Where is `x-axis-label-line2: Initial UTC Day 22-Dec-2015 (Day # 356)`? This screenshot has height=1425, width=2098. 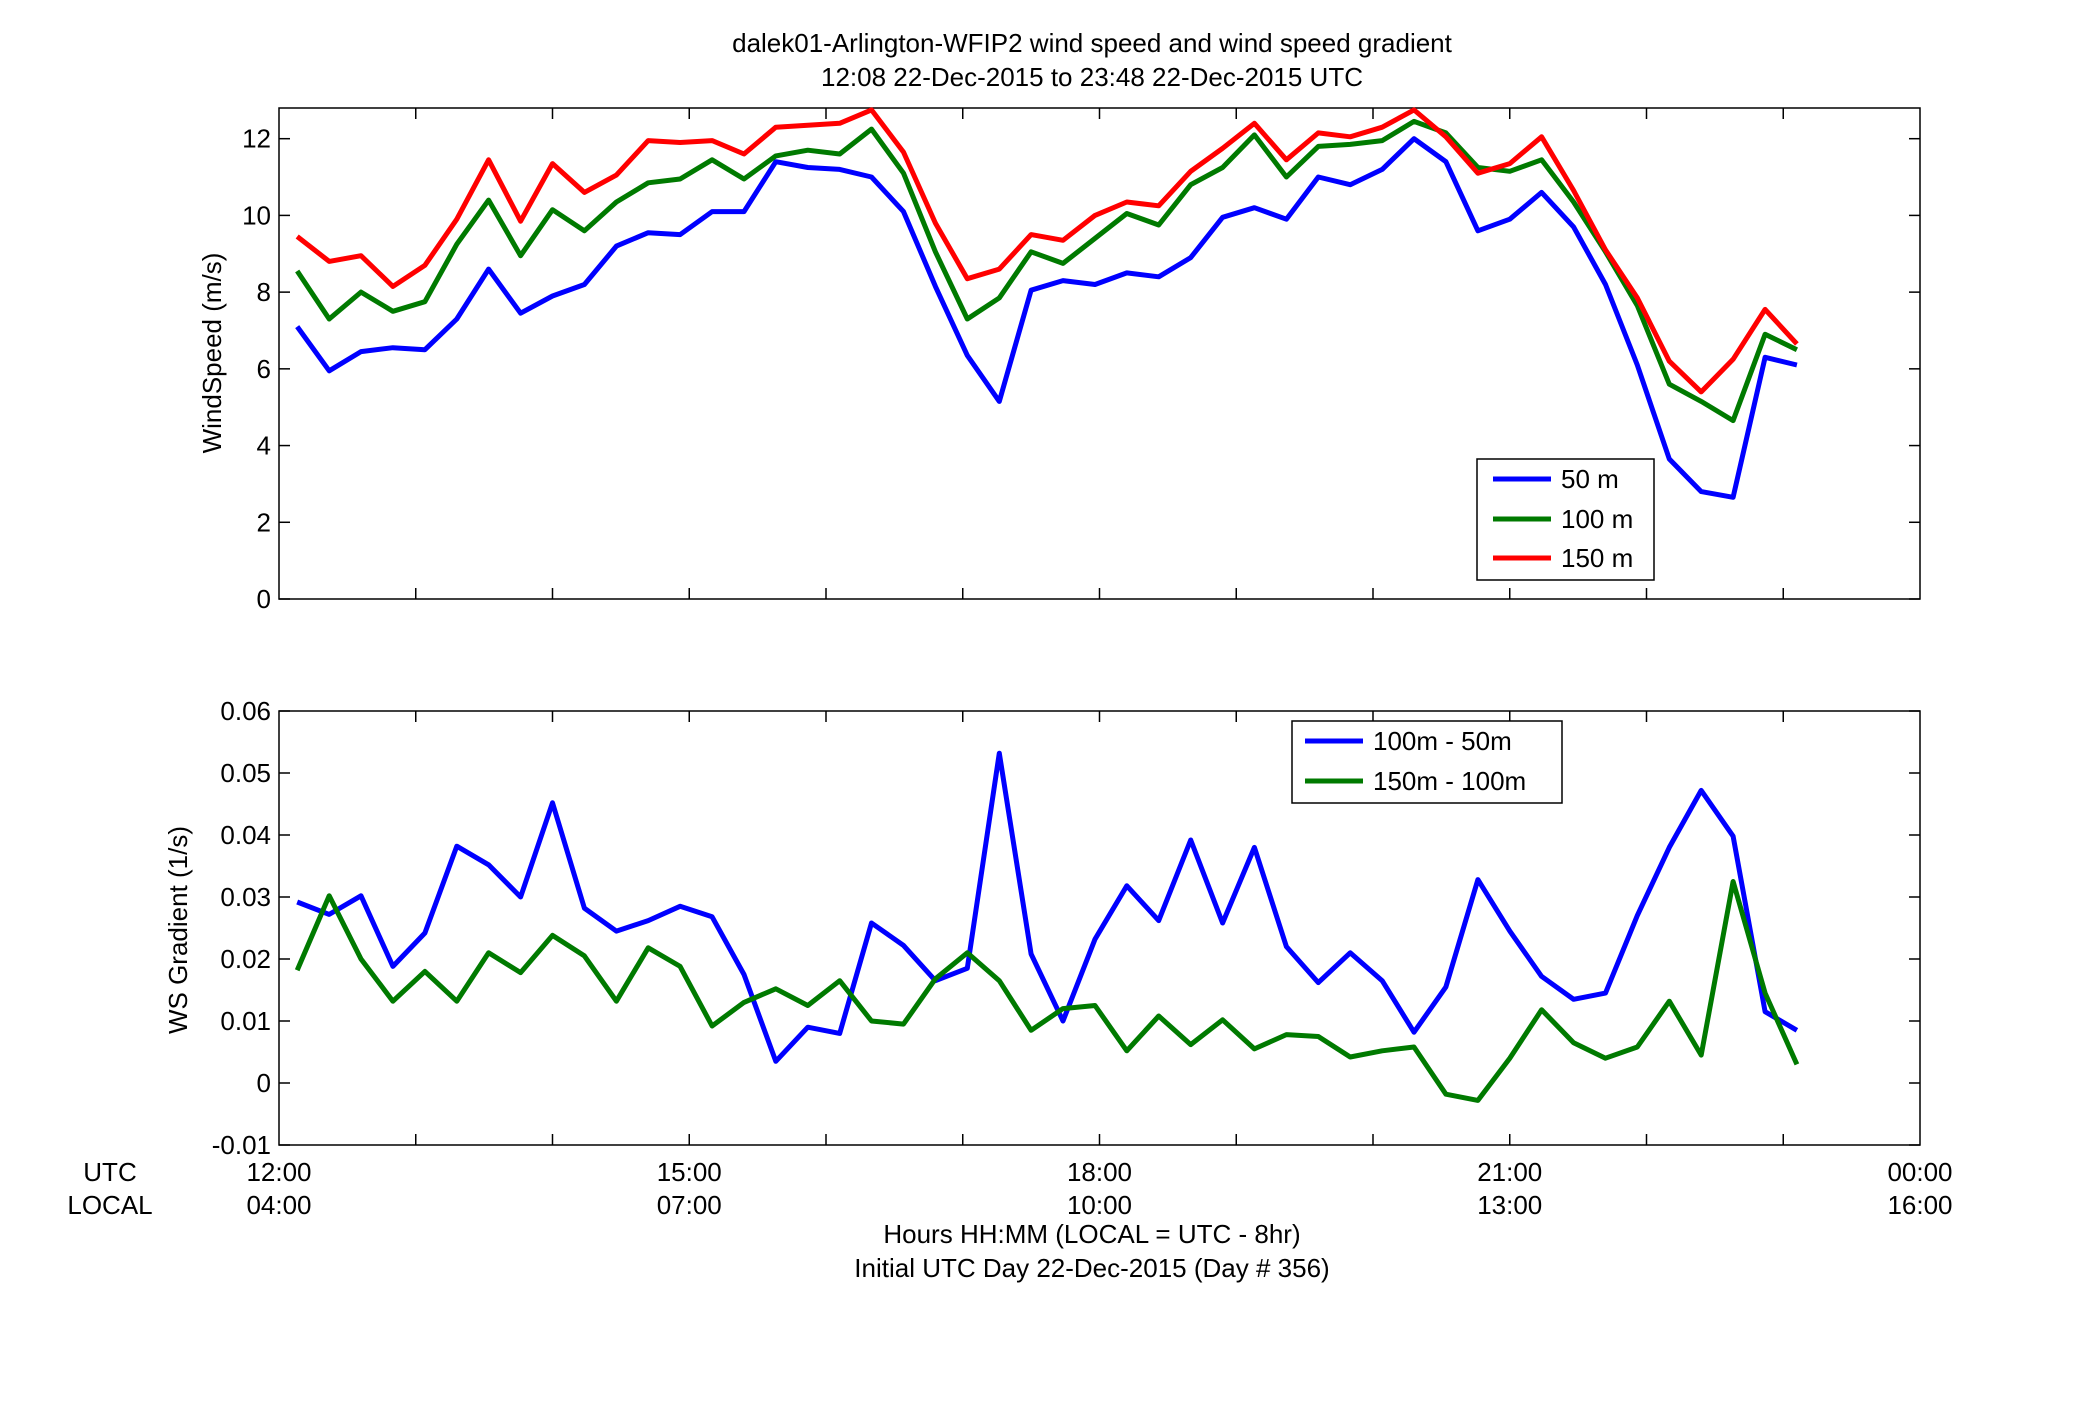
x-axis-label-line2: Initial UTC Day 22-Dec-2015 (Day # 356) is located at coordinates (1091, 1268).